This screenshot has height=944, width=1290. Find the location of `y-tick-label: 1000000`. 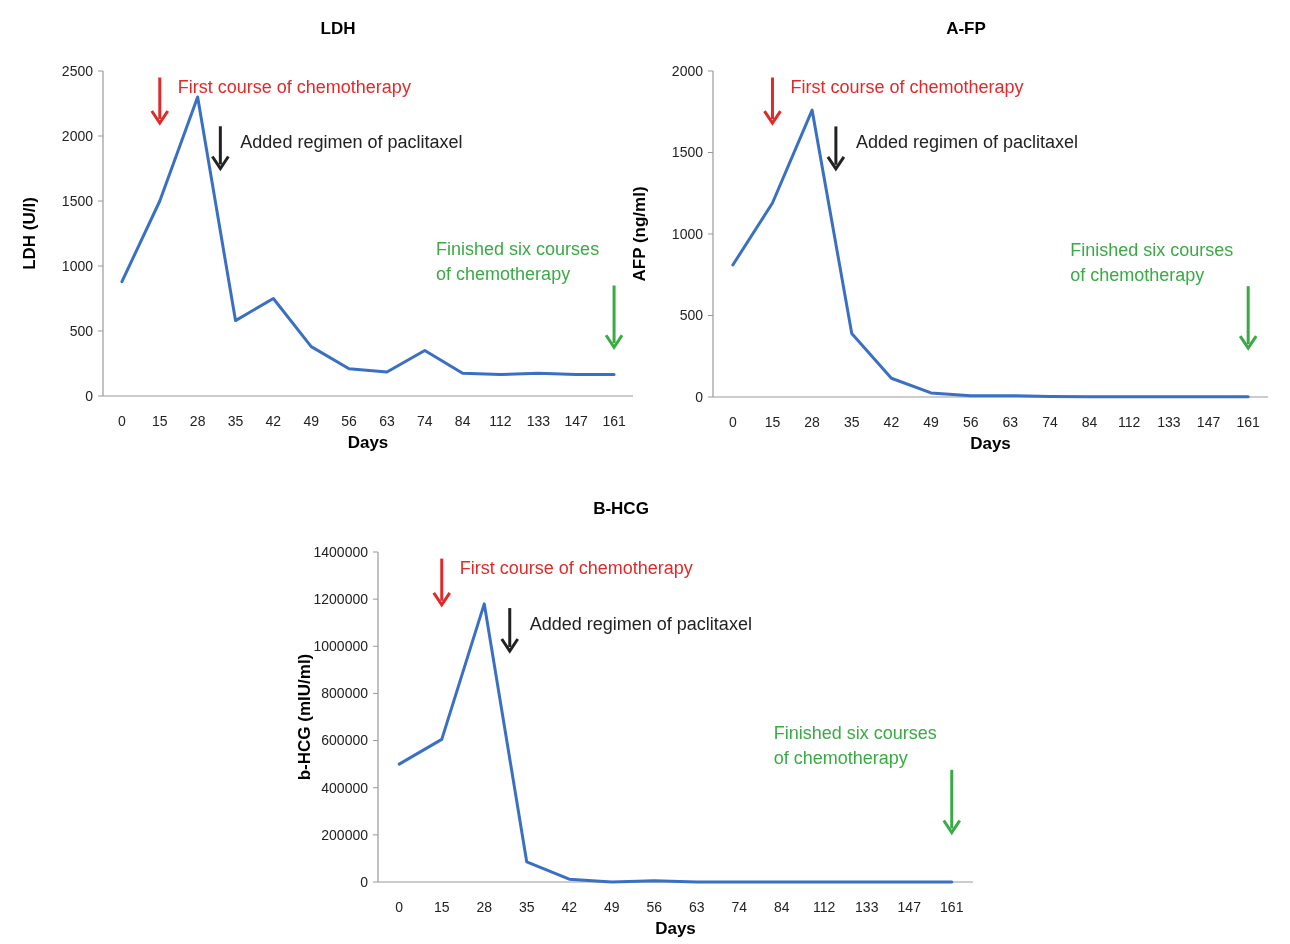

y-tick-label: 1000000 is located at coordinates (341, 646).